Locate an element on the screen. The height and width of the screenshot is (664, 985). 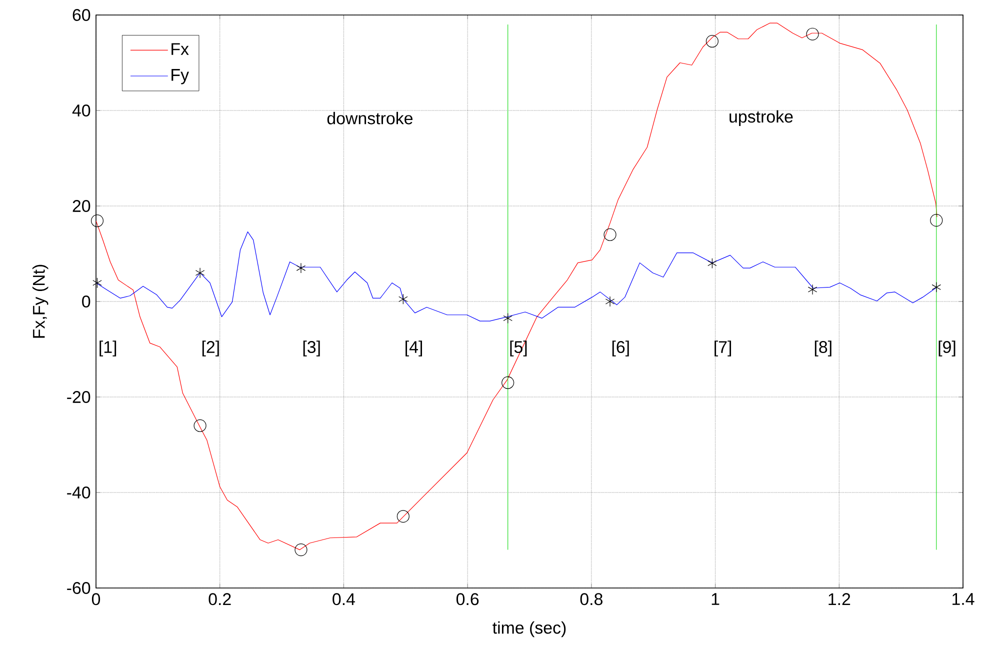
x-tick-label: 0.8 is located at coordinates (591, 599).